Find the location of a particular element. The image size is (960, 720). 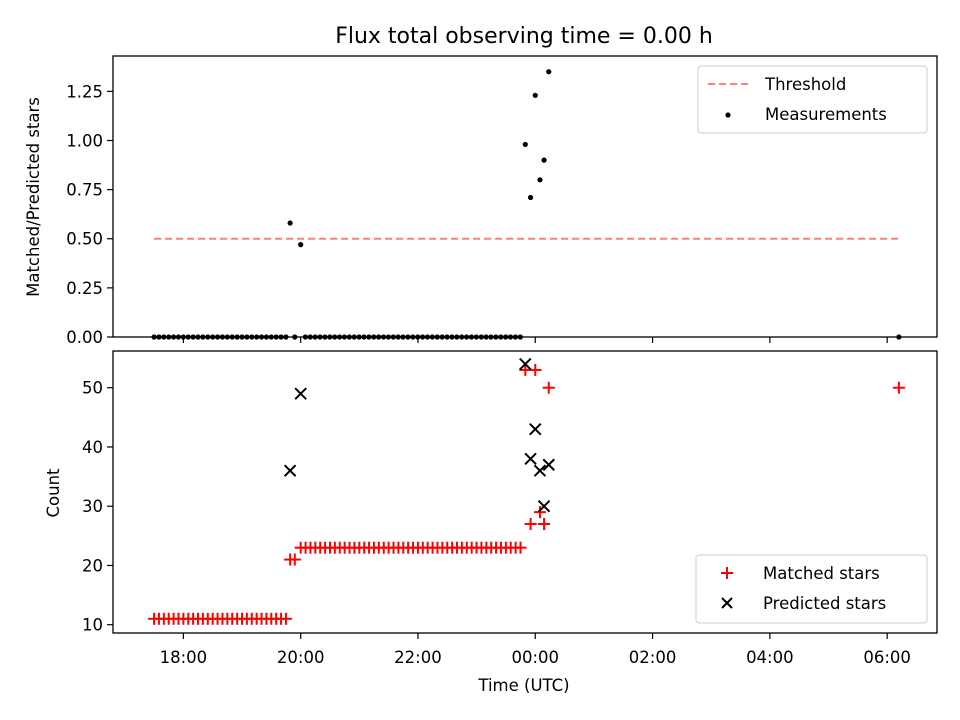

ratio-y-tick-label: 1.25 is located at coordinates (84, 91).